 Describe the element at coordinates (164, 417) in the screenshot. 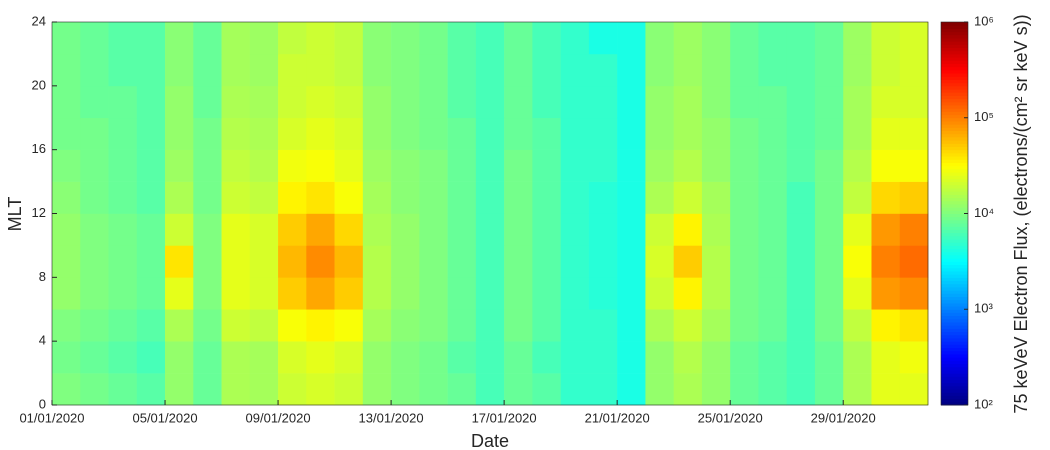

I see `x-tick-label: 05/01/2020` at that location.